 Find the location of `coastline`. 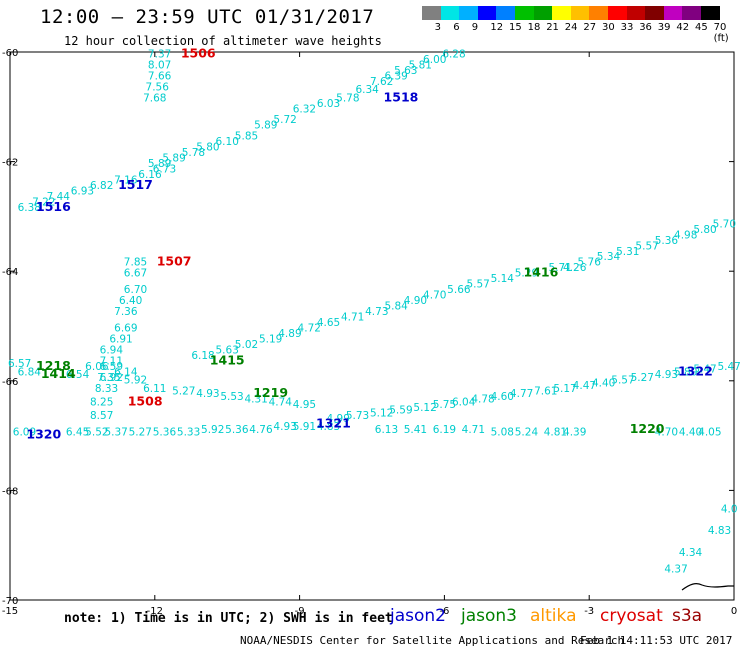

coastline is located at coordinates (707, 587).